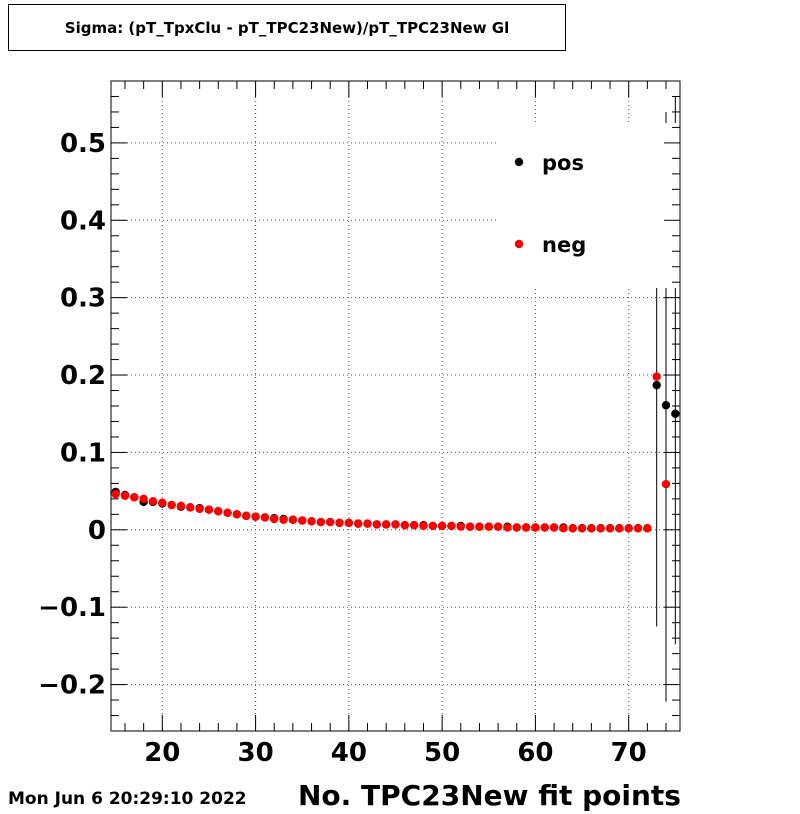  What do you see at coordinates (83, 144) in the screenshot?
I see `y-tick-label: 0.5` at bounding box center [83, 144].